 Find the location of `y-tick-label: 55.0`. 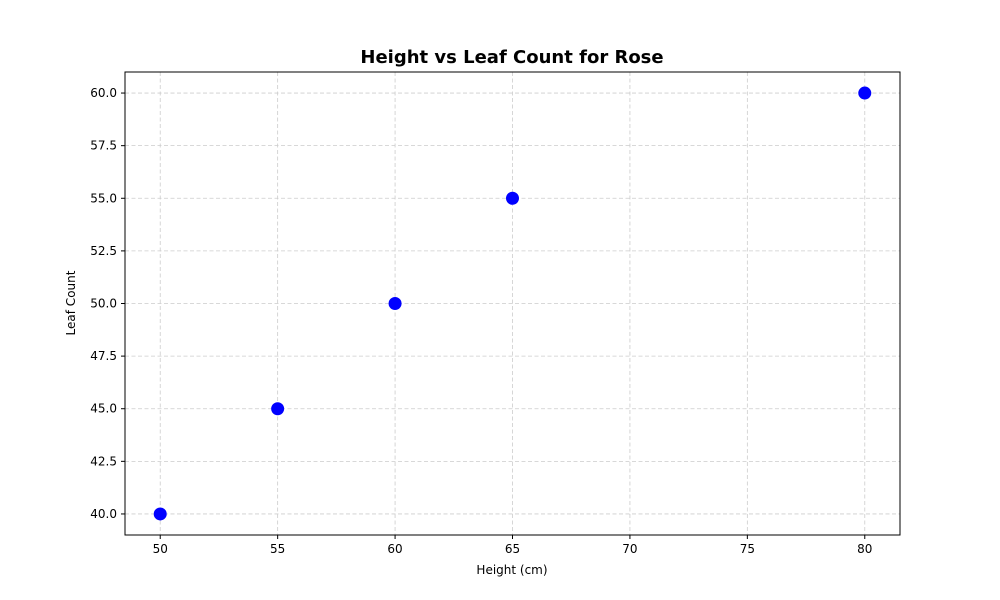

y-tick-label: 55.0 is located at coordinates (103, 198).